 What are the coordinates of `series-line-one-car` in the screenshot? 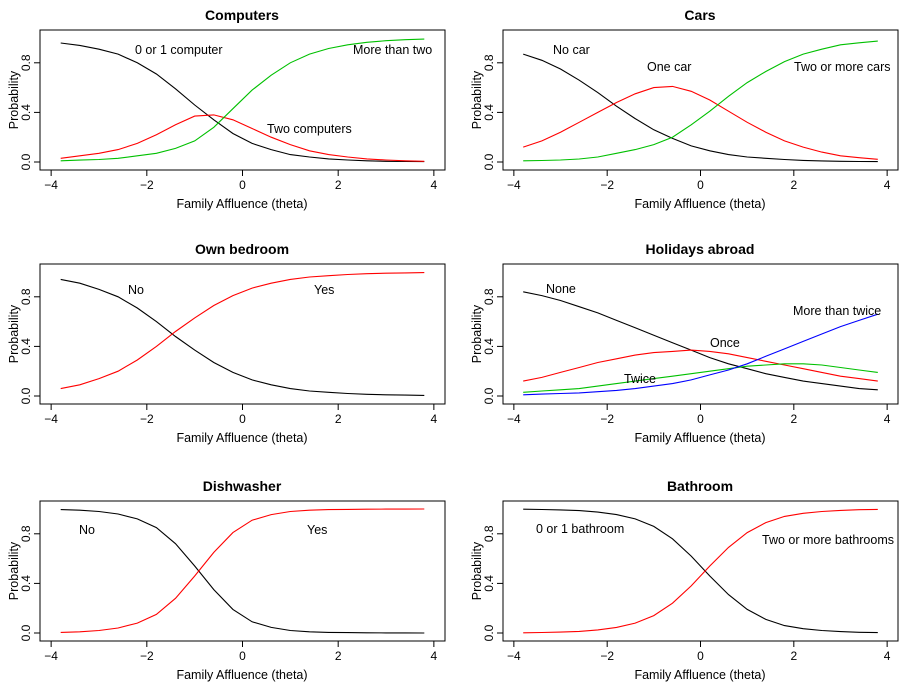 It's located at (700, 122).